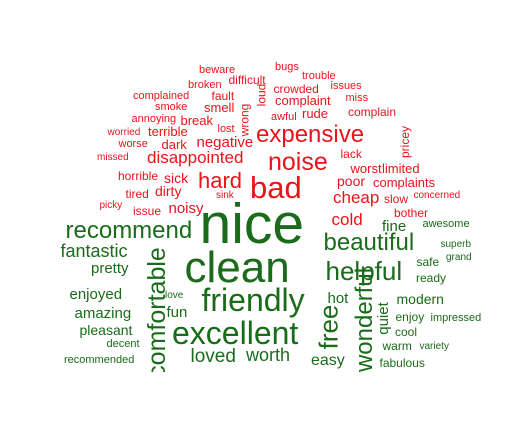  Describe the element at coordinates (219, 107) in the screenshot. I see `word-smell: smell` at that location.